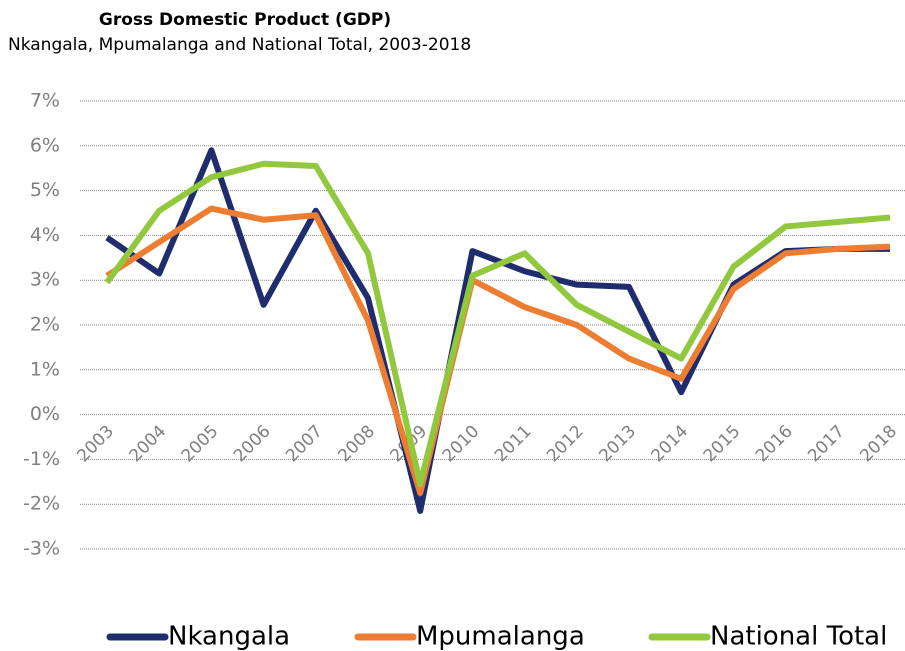  I want to click on y-tick-label: -1%, so click(41, 459).